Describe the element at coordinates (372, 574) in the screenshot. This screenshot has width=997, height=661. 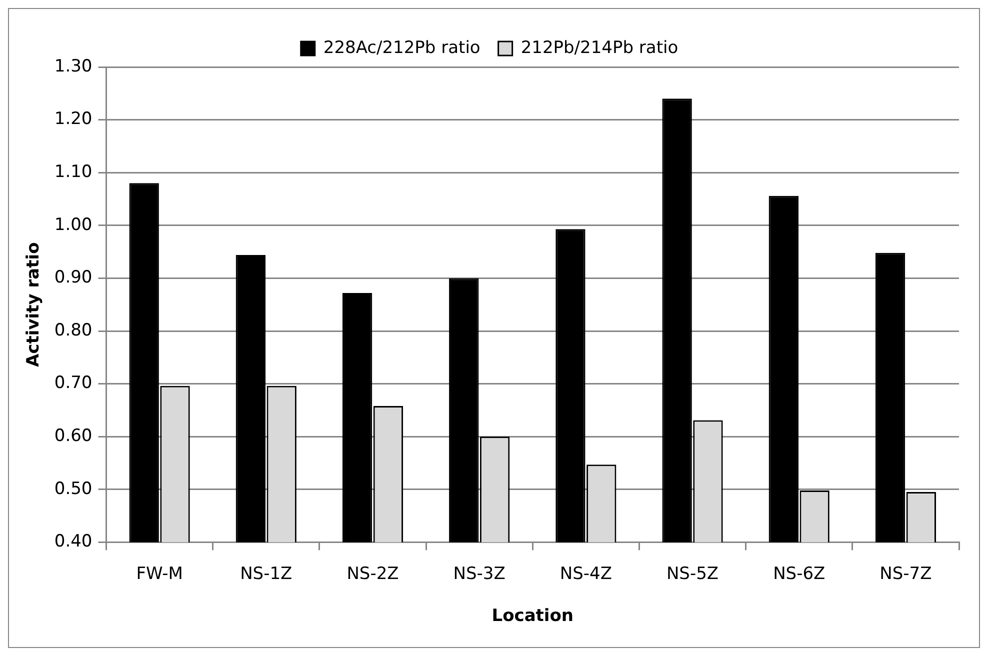
I see `x-tick-label: NS-2Z` at that location.